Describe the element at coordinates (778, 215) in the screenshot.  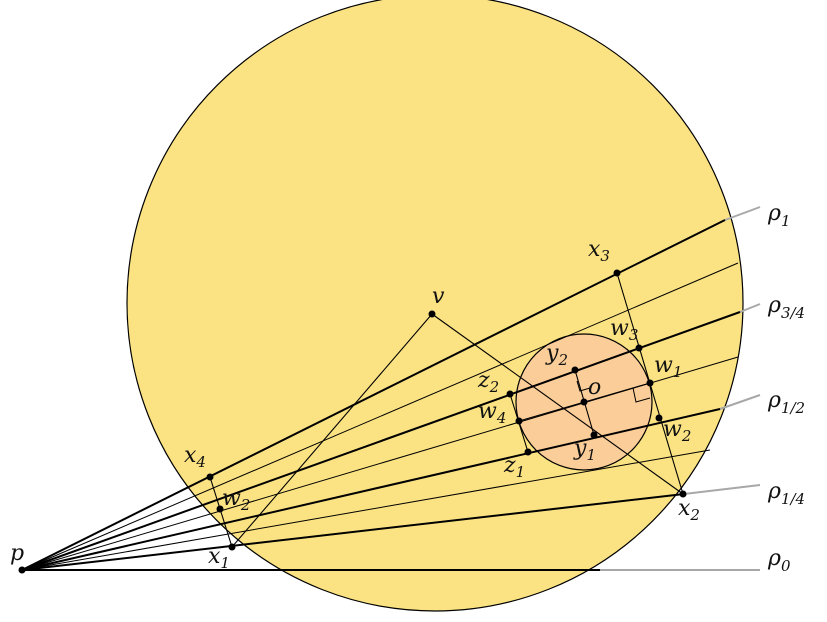
I see `label-rho1: ρ1` at that location.